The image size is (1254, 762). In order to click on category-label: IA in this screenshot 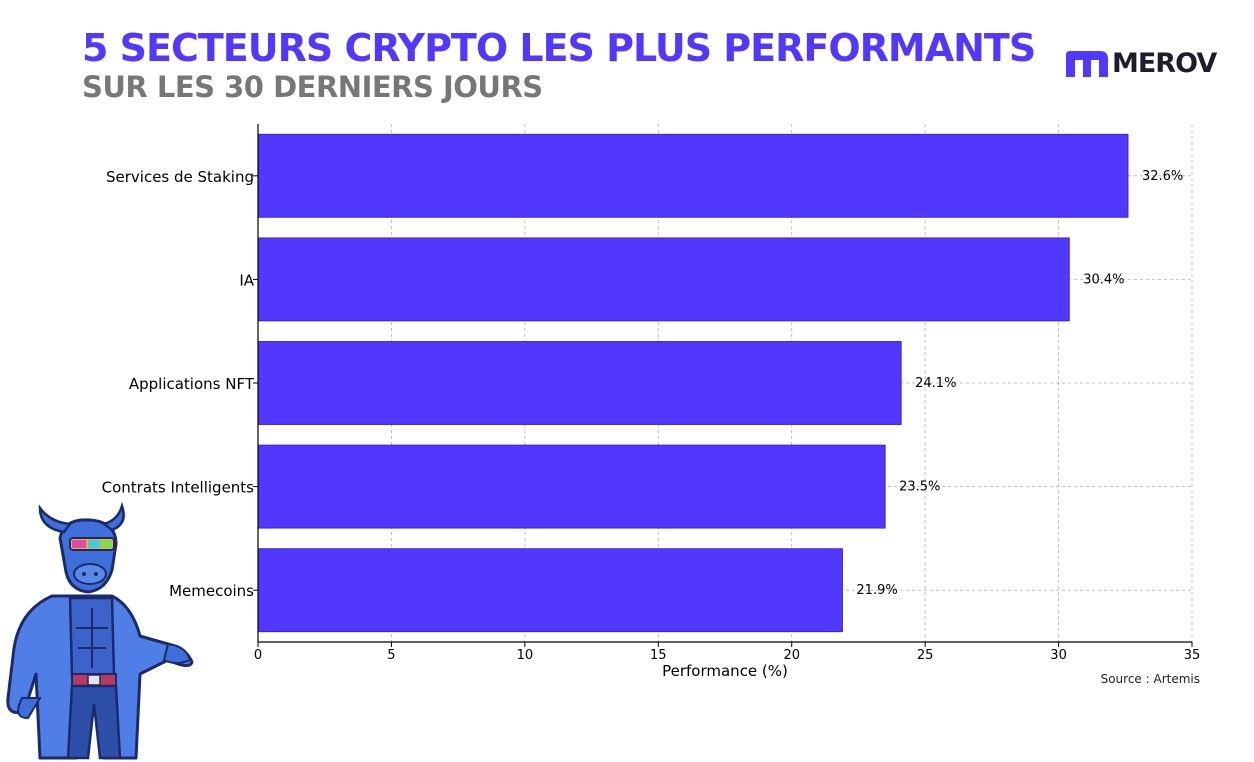, I will do `click(246, 280)`.